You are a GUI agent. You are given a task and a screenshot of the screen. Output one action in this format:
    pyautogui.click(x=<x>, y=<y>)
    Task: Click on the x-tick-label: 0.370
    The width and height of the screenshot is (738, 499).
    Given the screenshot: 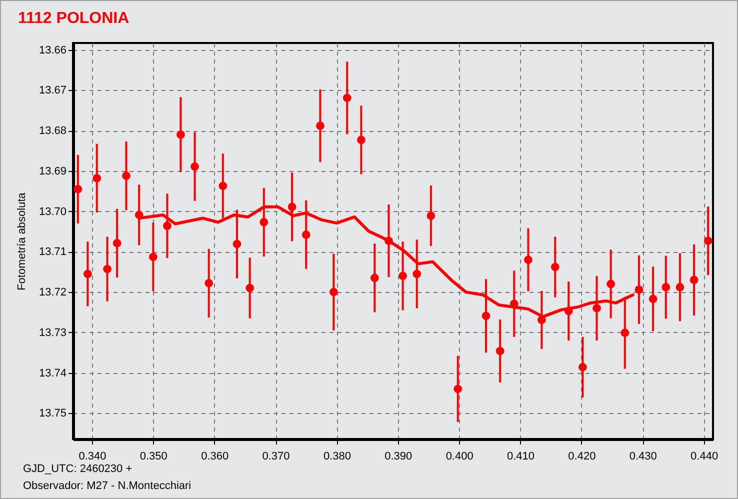 What is the action you would take?
    pyautogui.click(x=276, y=456)
    